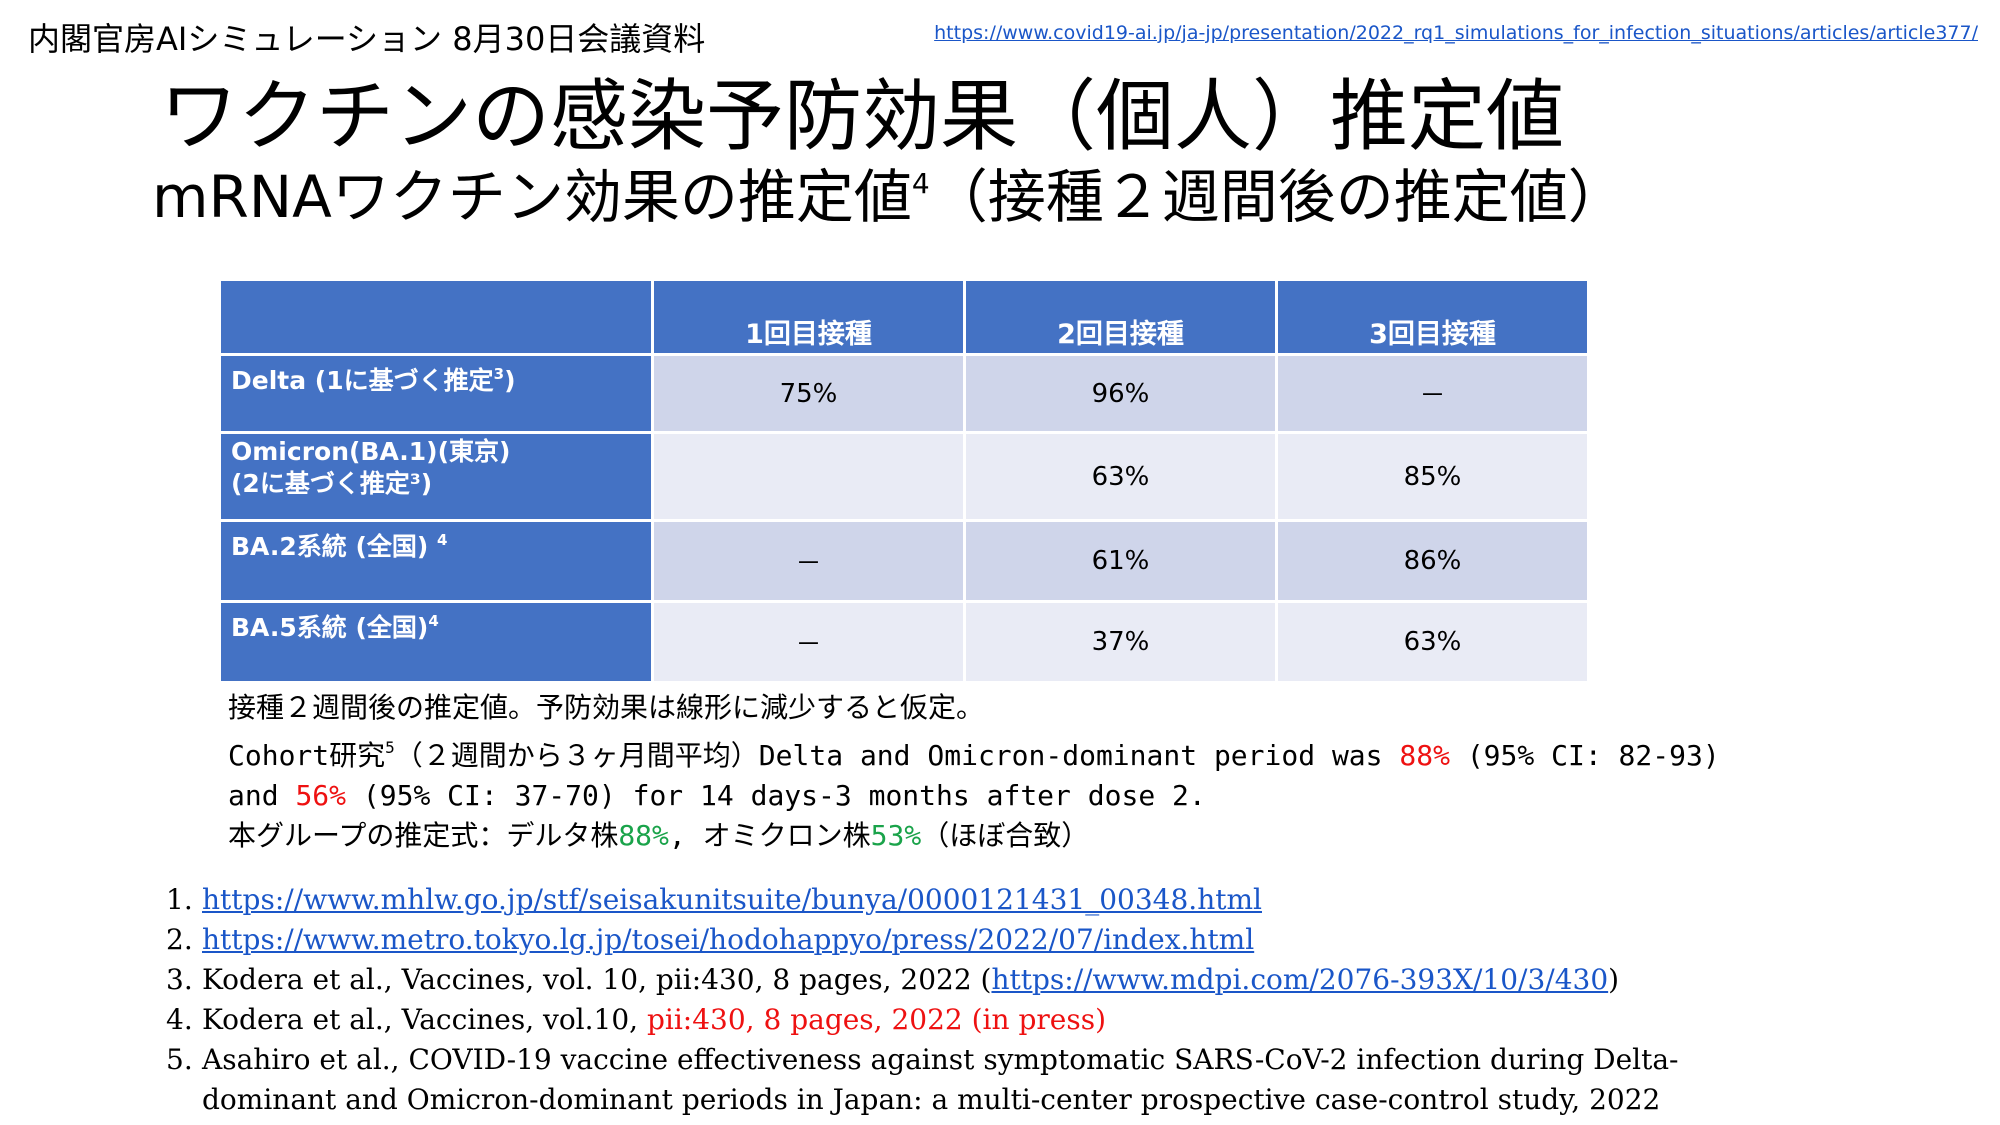 The height and width of the screenshot is (1125, 2000). I want to click on slide-subtitle: mRNAワクチン効果の推定値4（接種２週間後の推定値）, so click(889, 197).